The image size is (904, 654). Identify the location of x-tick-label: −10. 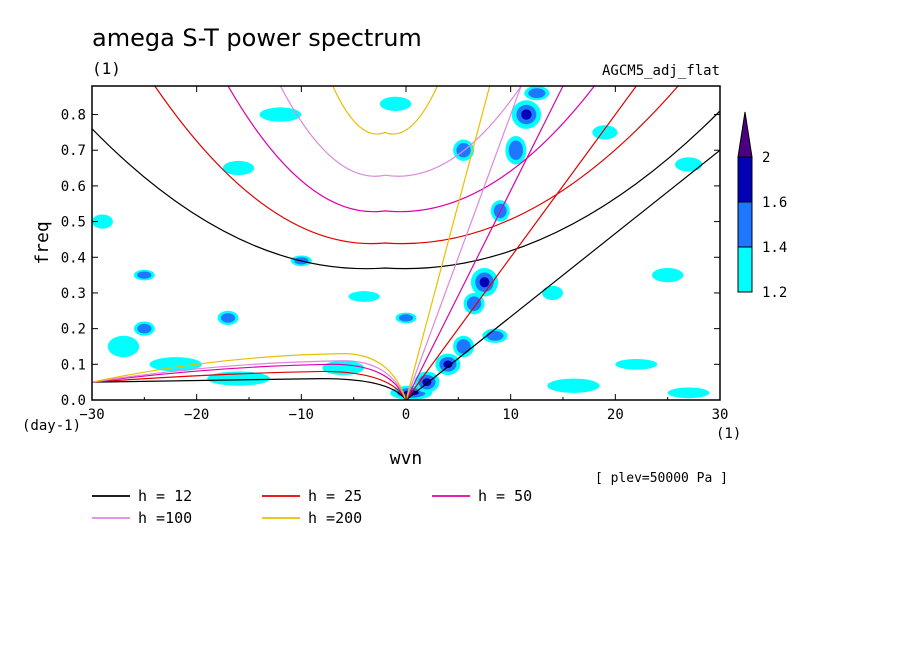
(301, 415).